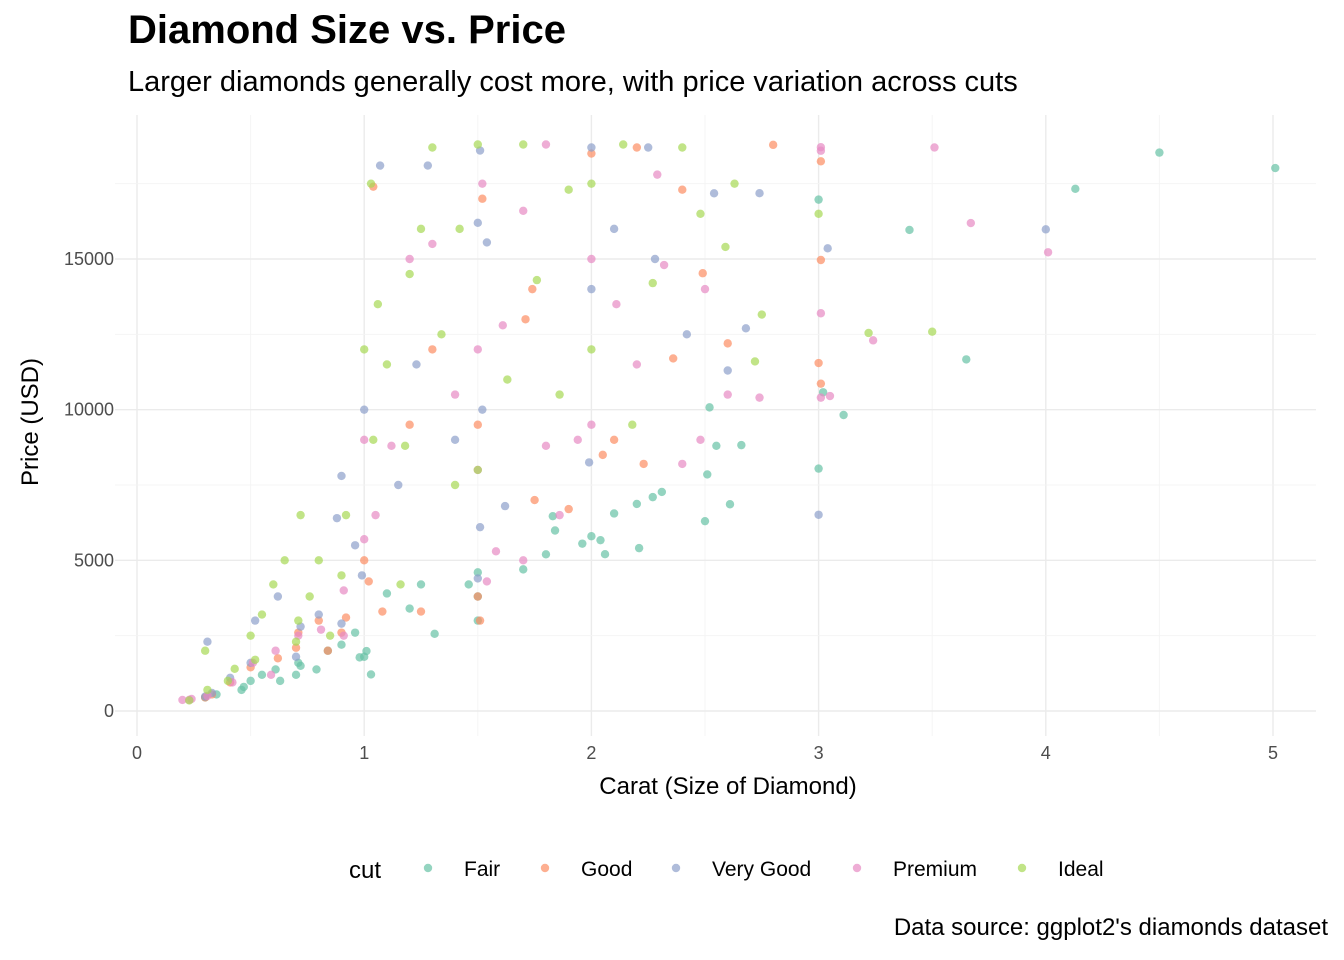 This screenshot has width=1344, height=960. What do you see at coordinates (819, 753) in the screenshot?
I see `x-tick-label: 3` at bounding box center [819, 753].